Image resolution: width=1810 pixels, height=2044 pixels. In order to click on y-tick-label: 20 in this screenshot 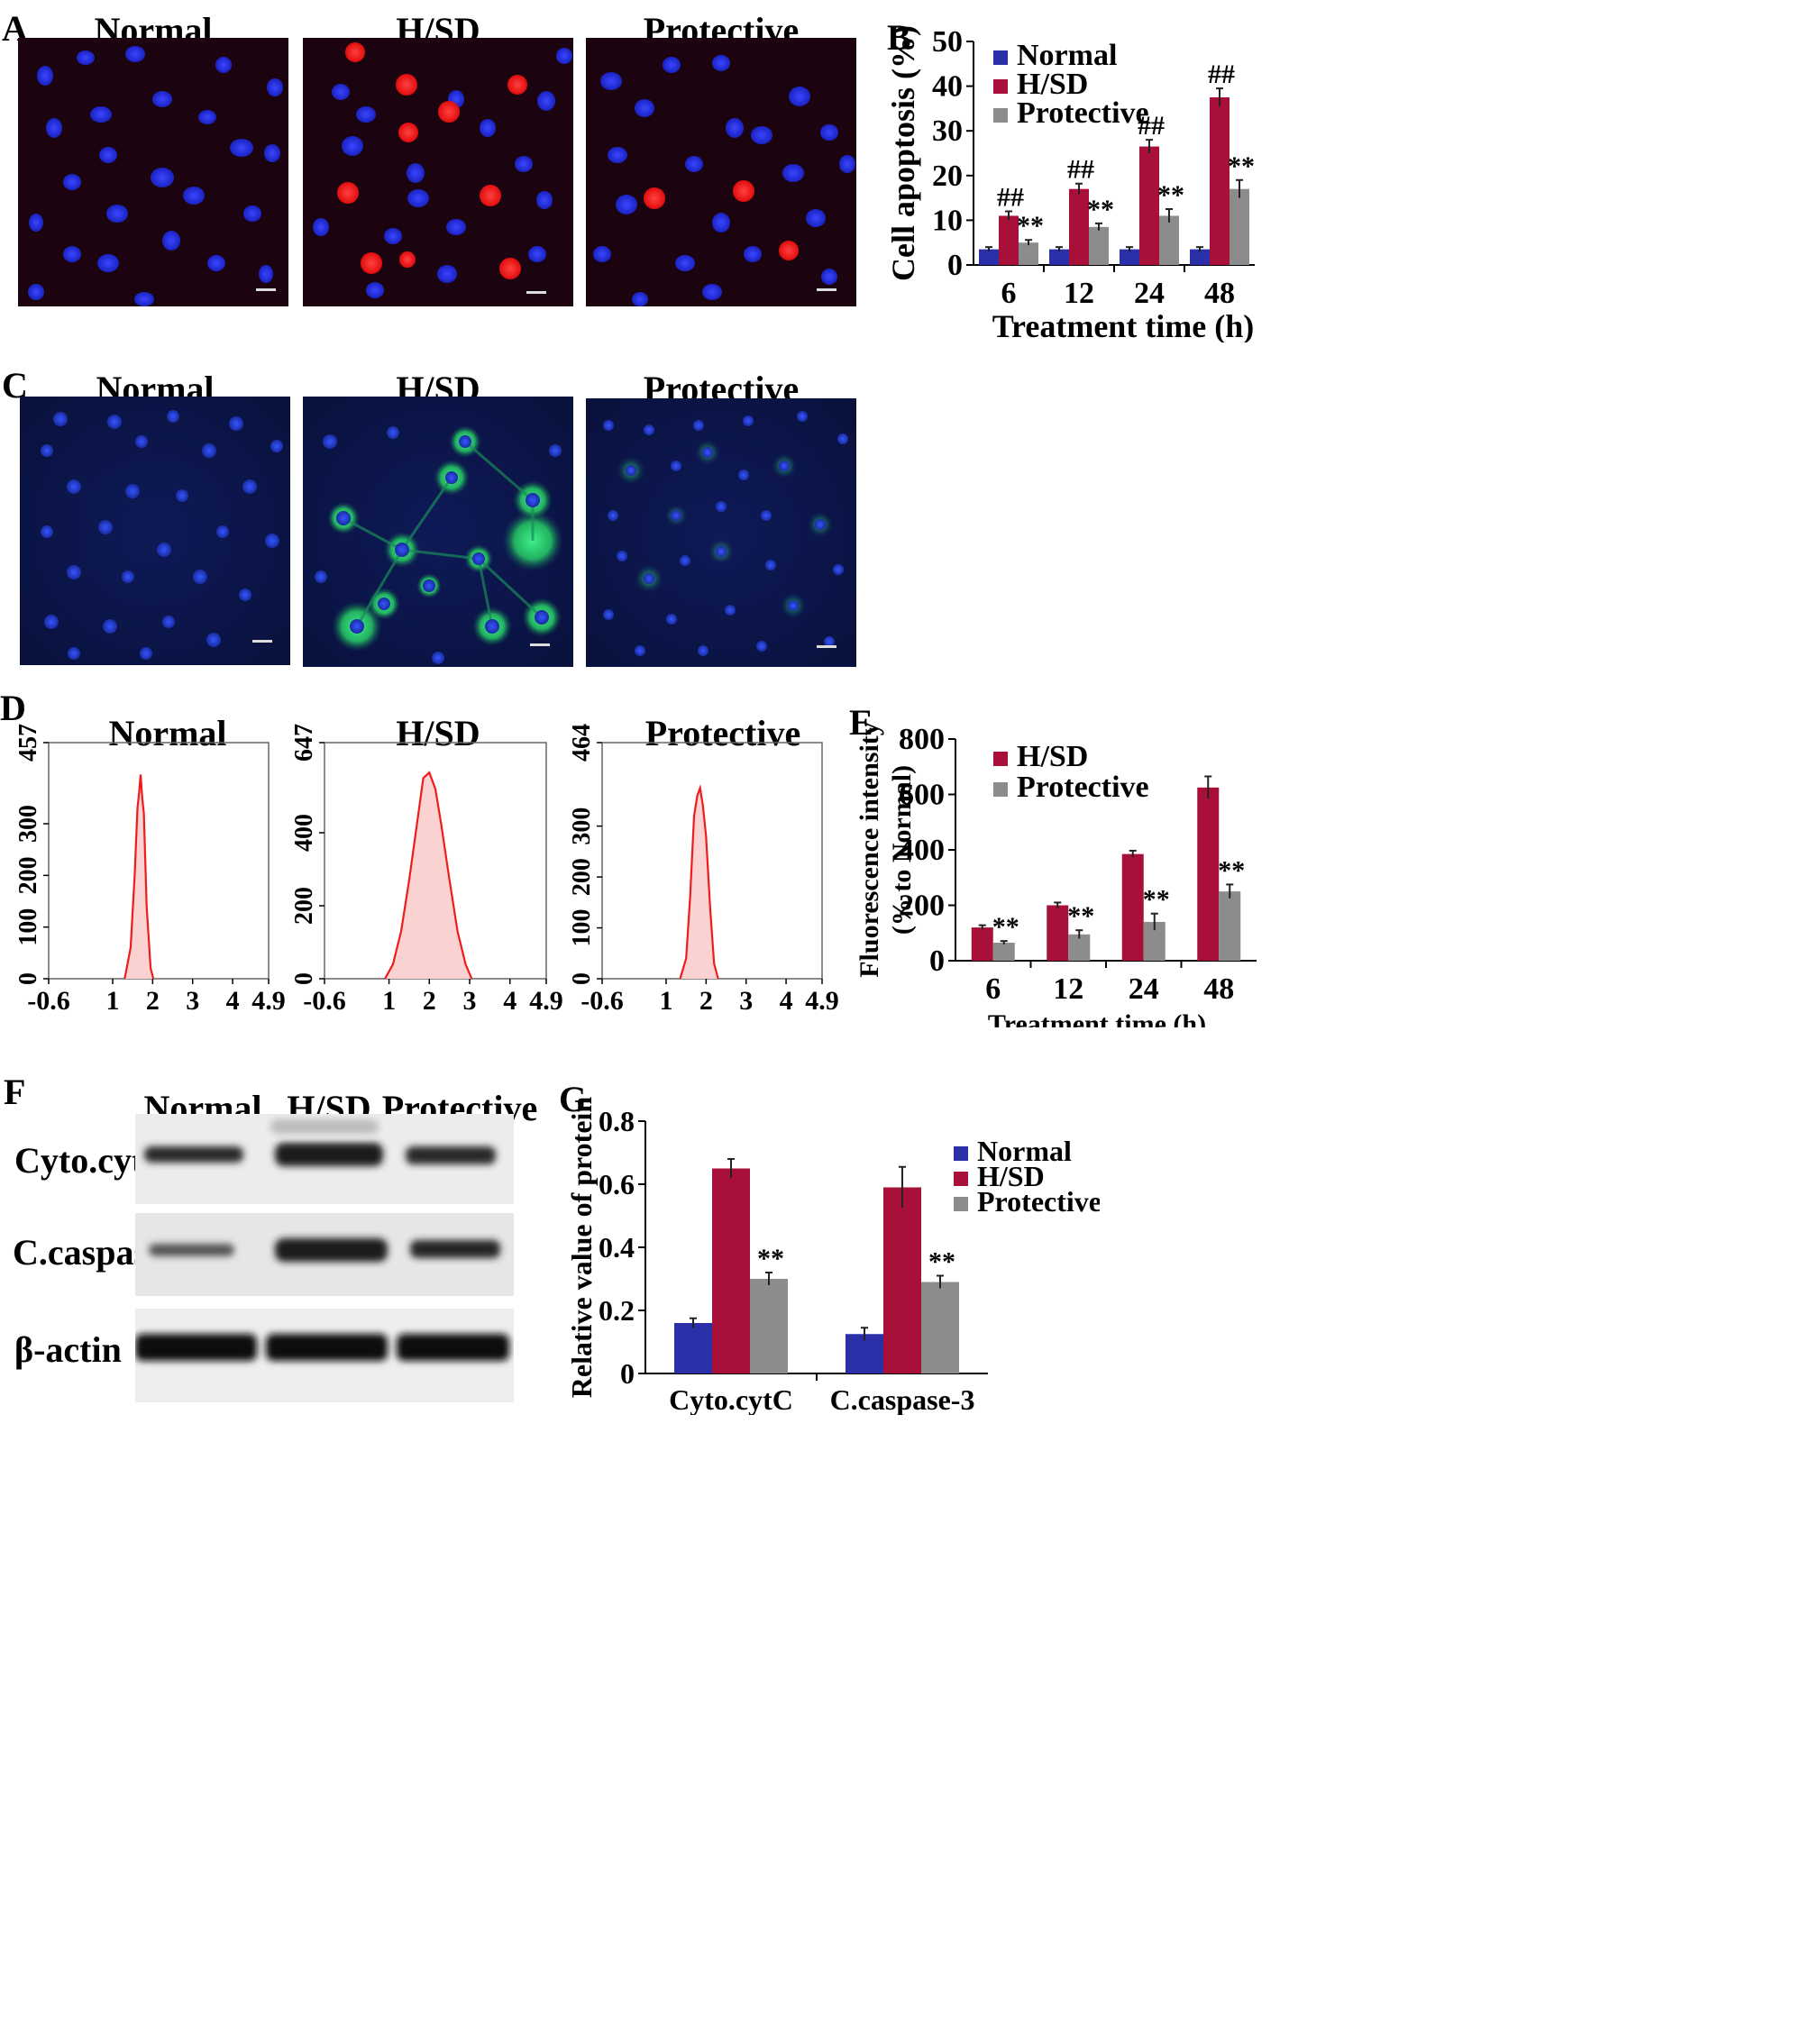, I will do `click(947, 176)`.